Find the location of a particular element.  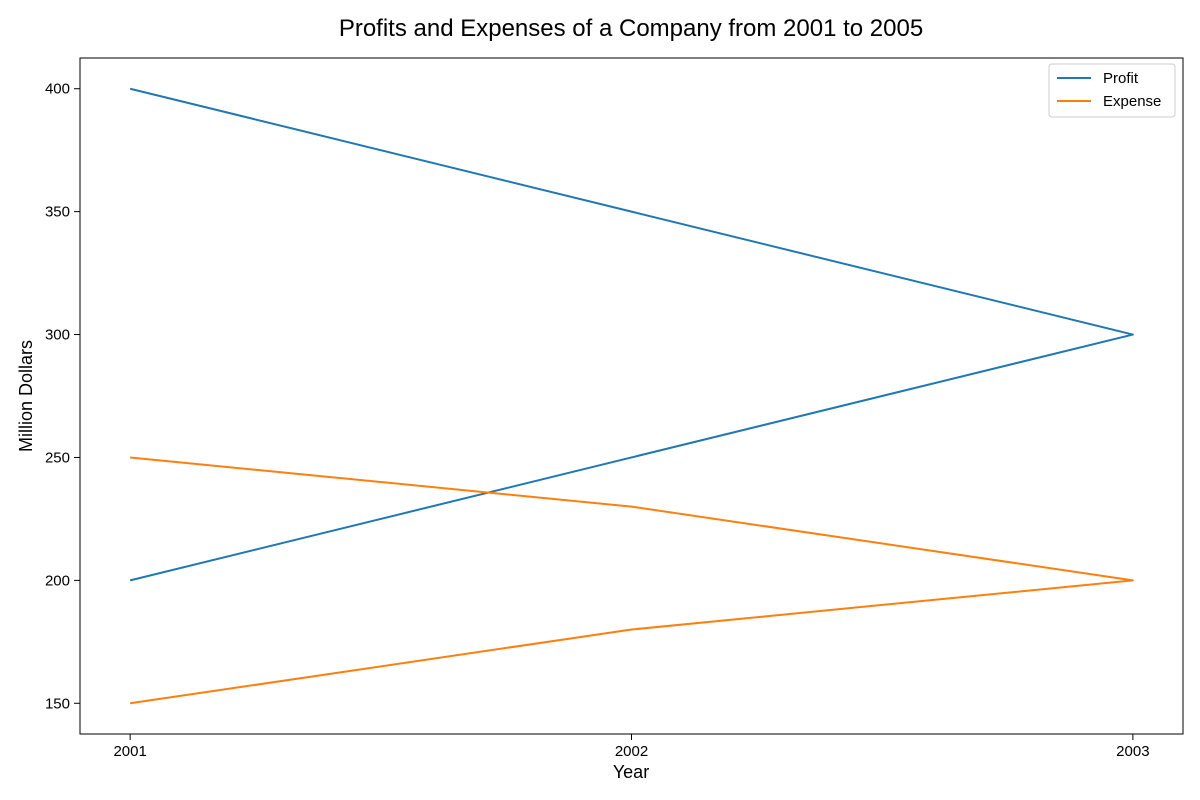

legend-label-profit: Profit is located at coordinates (1121, 78).